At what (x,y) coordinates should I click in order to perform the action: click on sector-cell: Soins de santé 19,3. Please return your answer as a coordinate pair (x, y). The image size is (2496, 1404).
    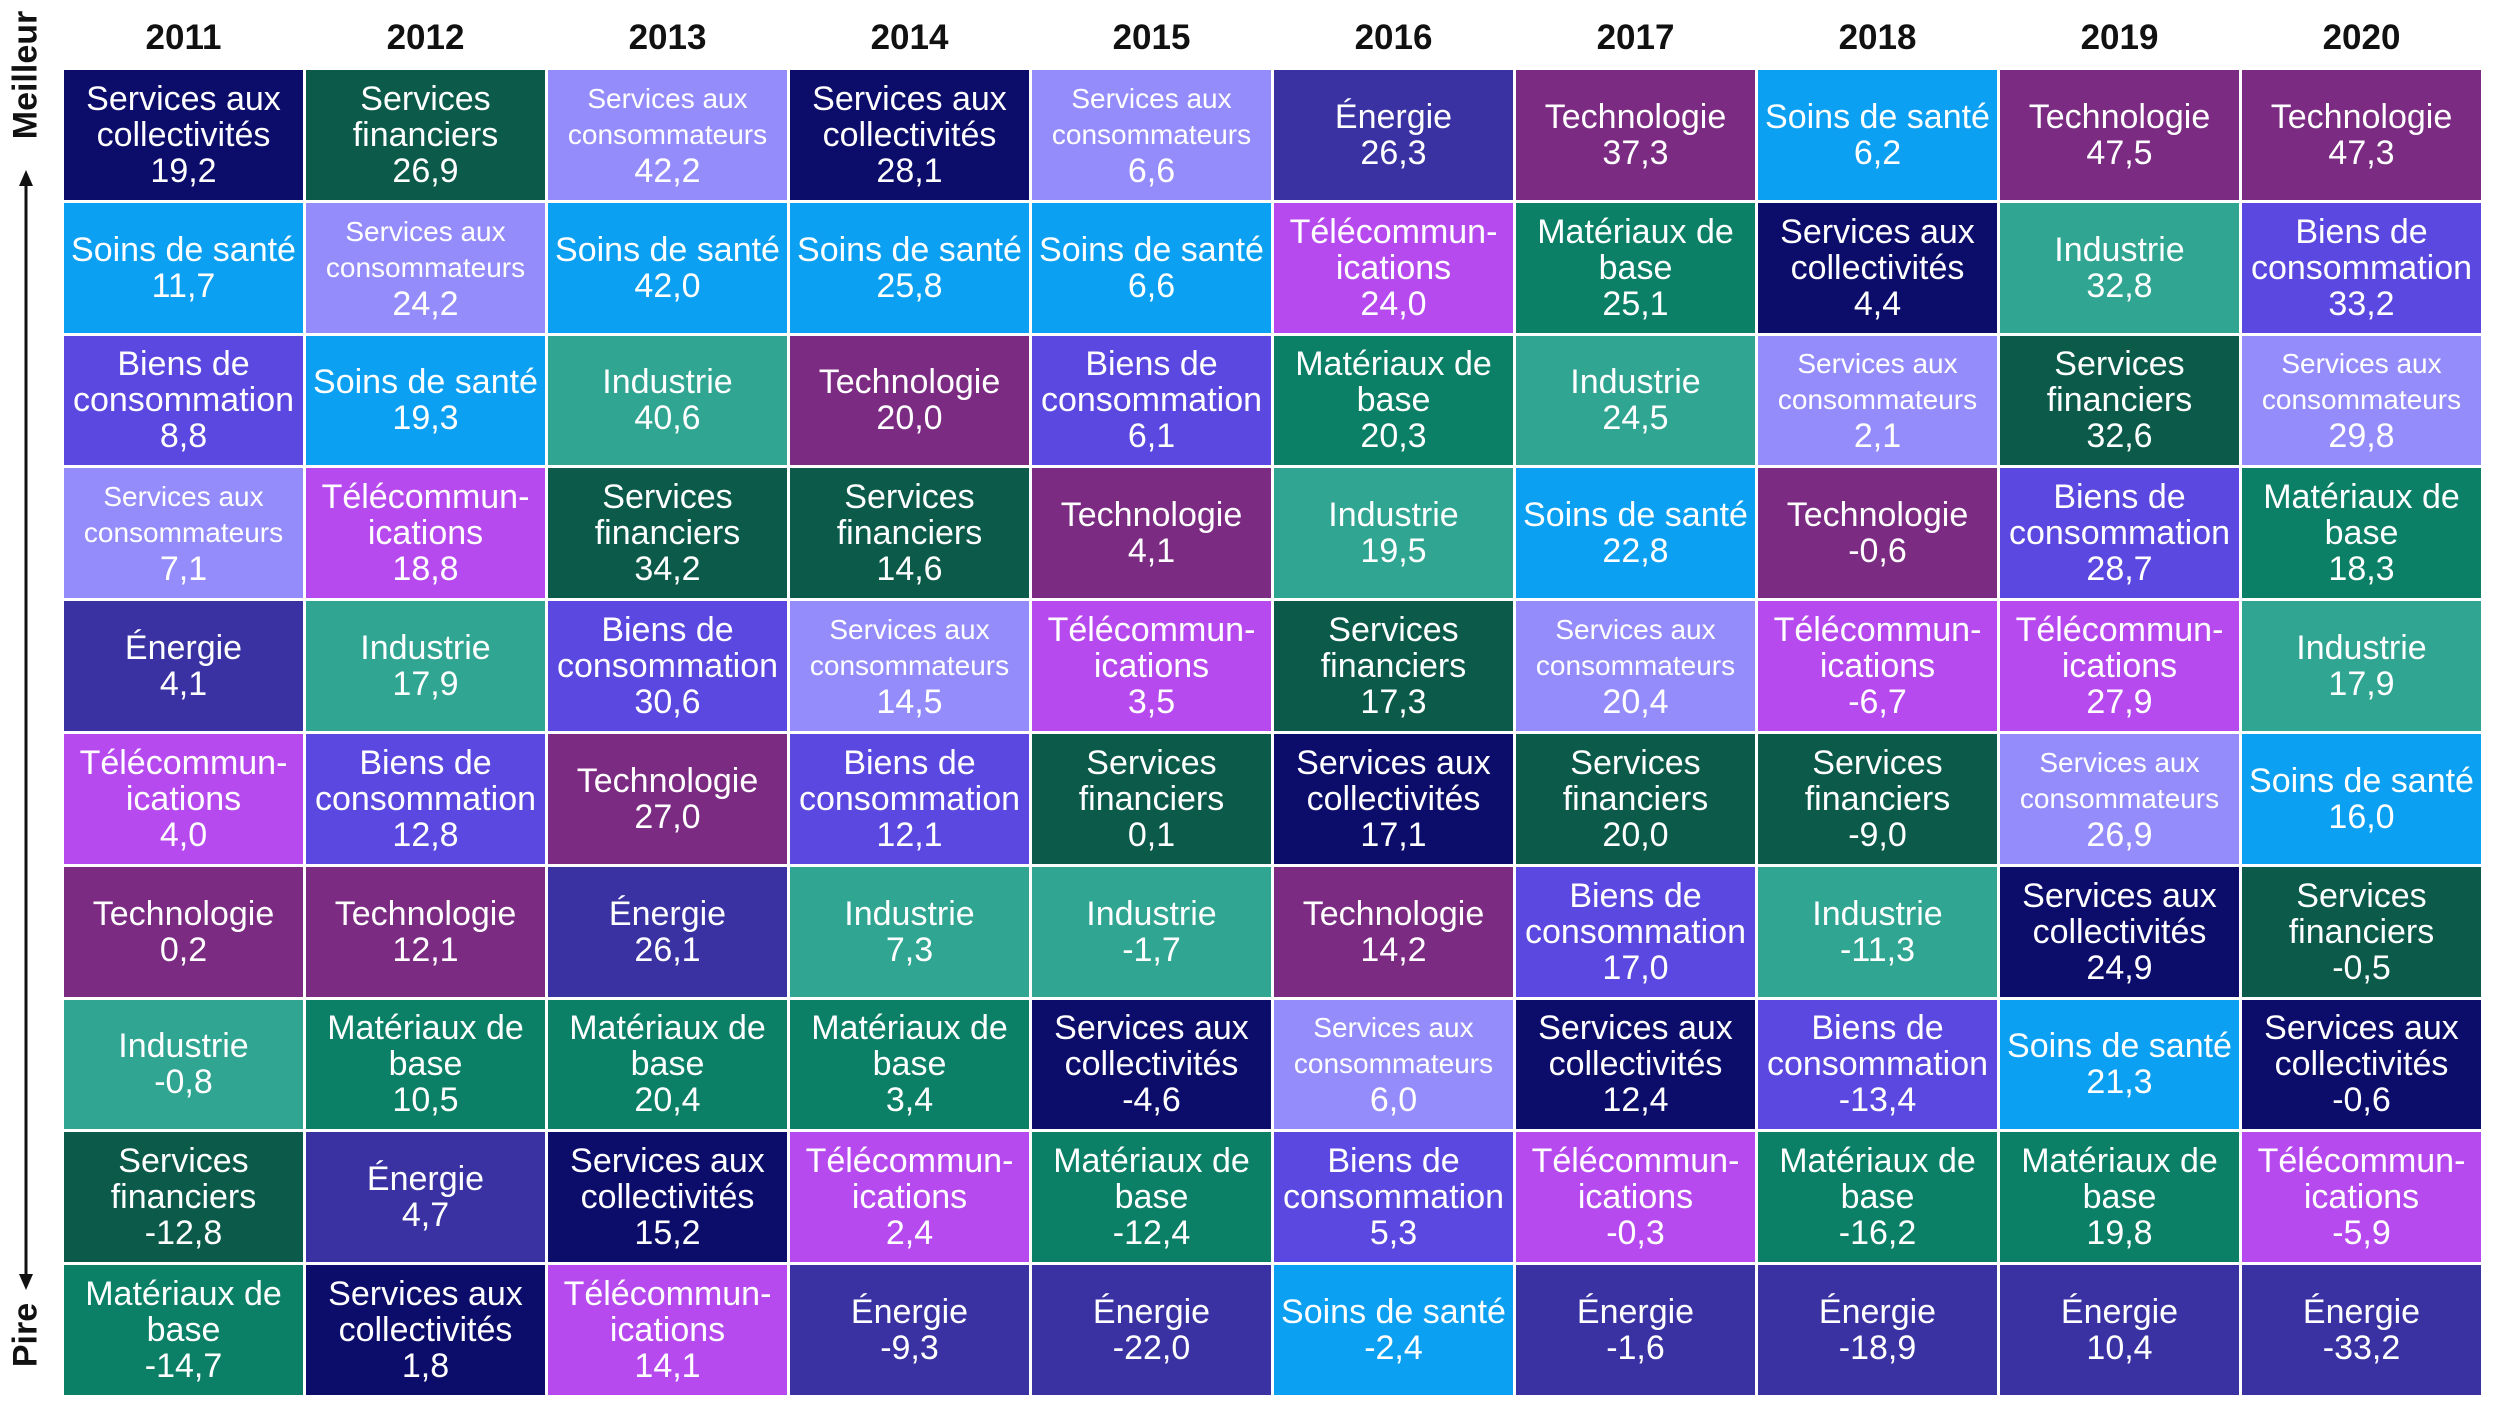
    Looking at the image, I should click on (425, 400).